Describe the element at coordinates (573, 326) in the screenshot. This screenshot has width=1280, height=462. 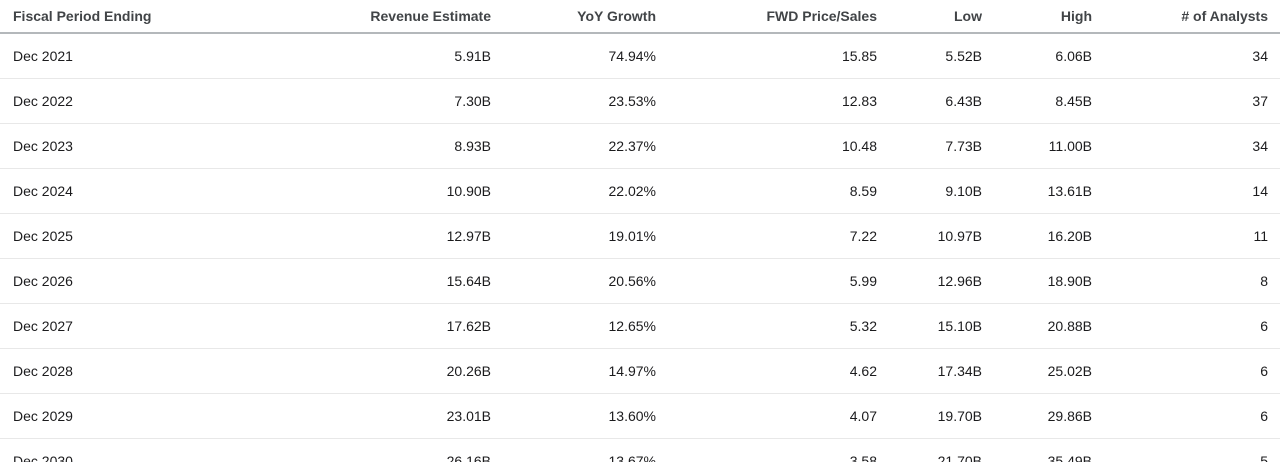
I see `yoy-growth-cell: 12.65%` at that location.